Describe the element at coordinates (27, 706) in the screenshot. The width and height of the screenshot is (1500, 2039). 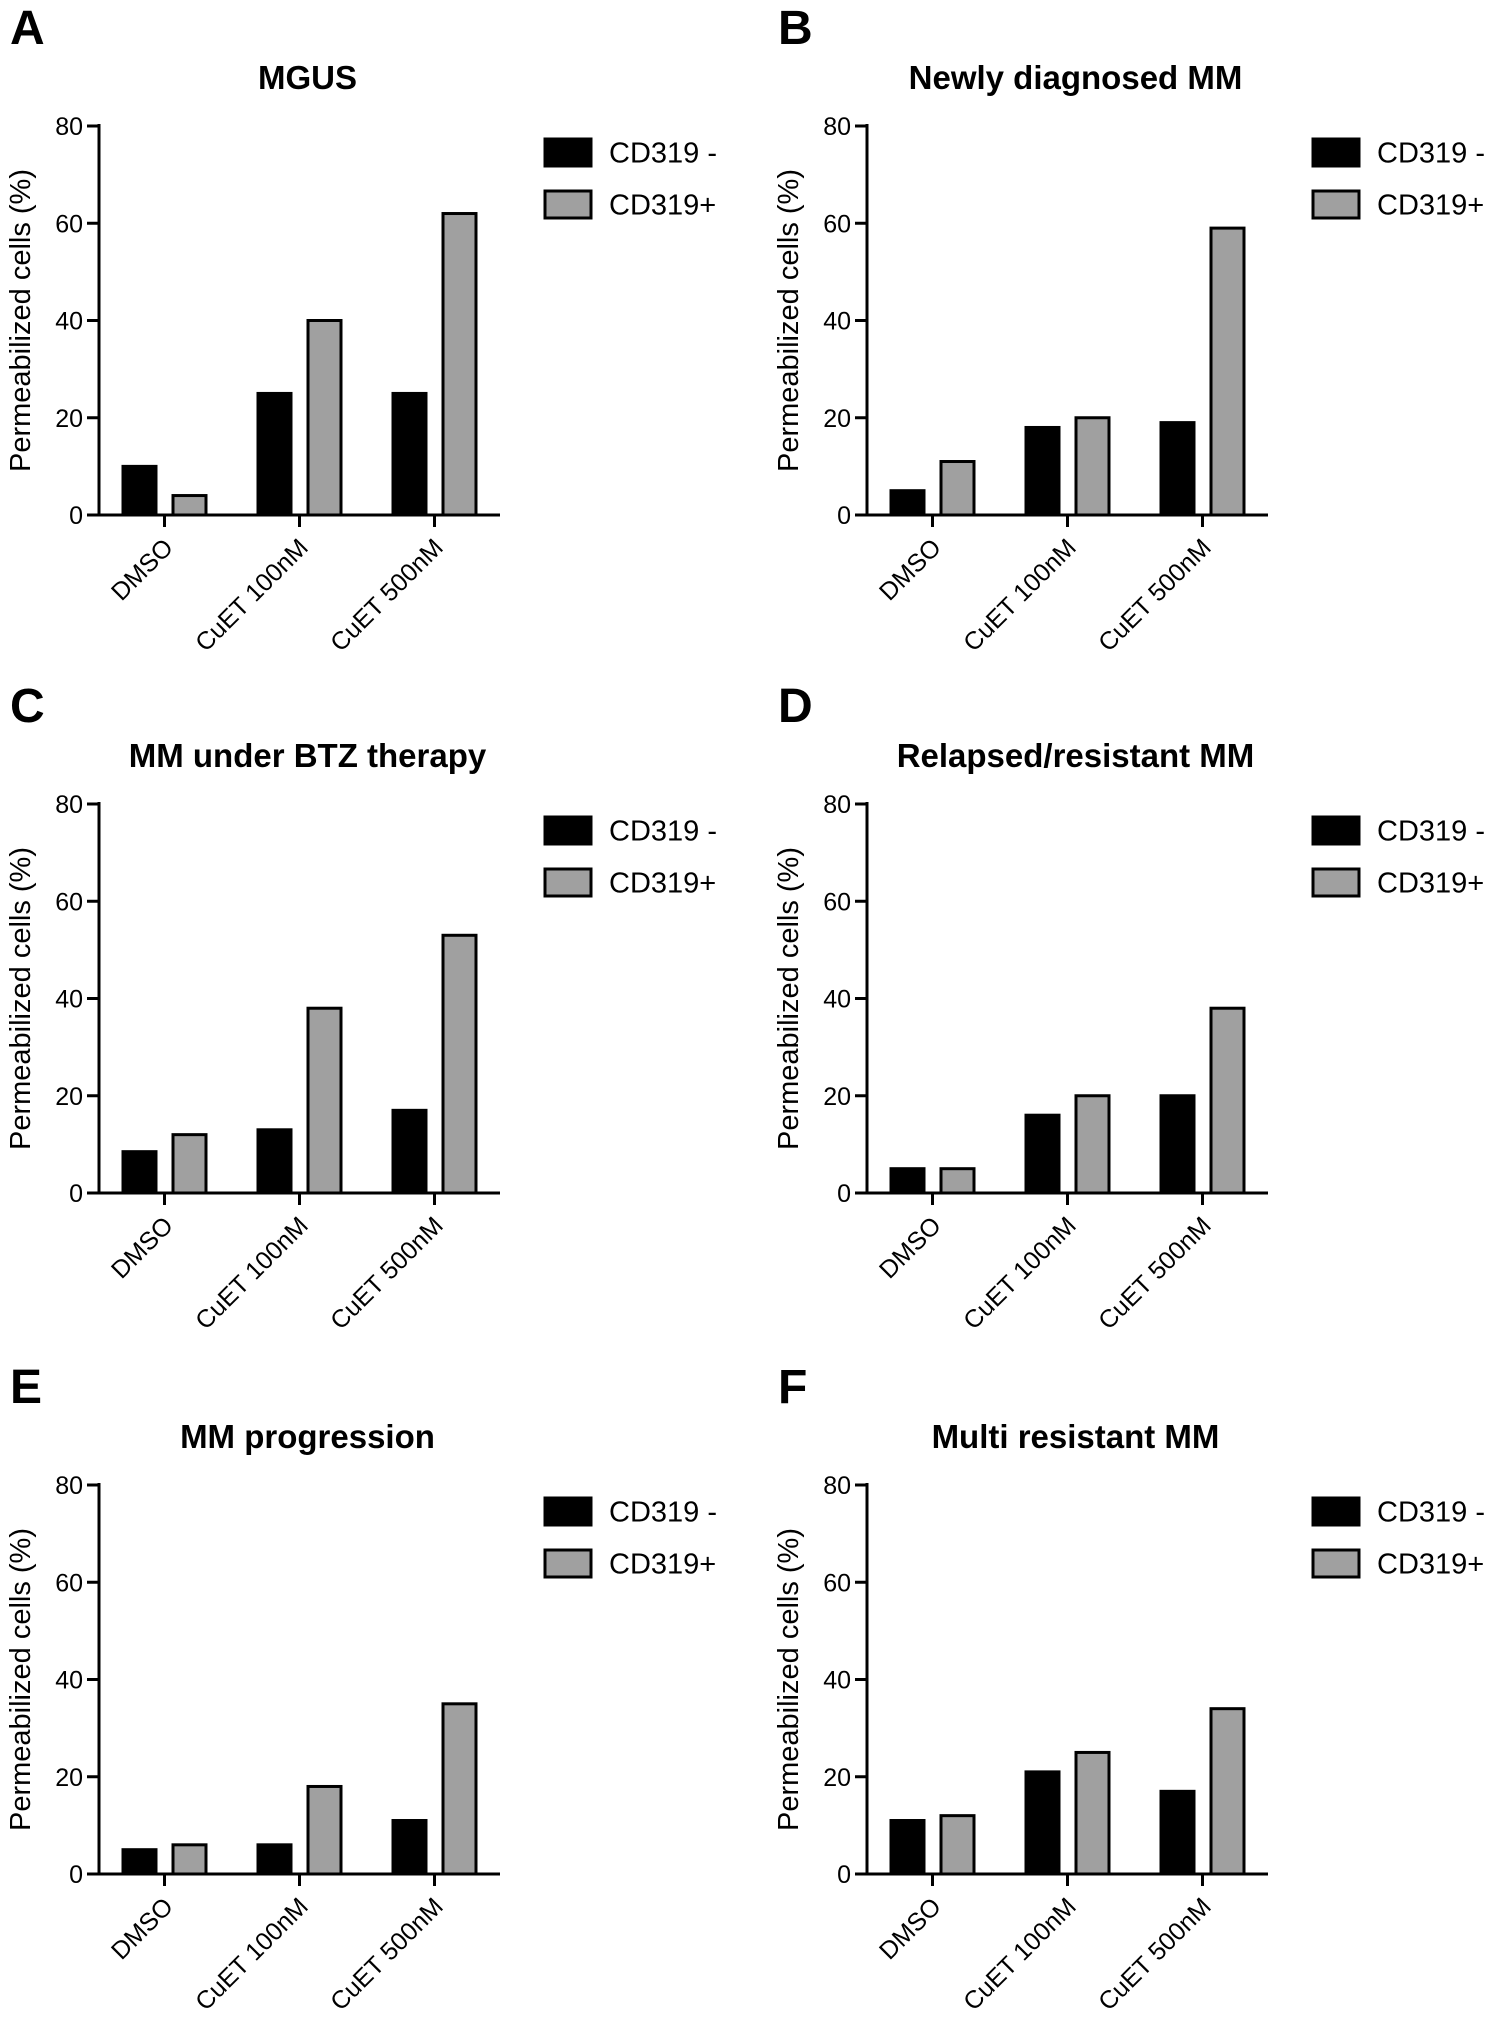
I see `panel-letter: C` at that location.